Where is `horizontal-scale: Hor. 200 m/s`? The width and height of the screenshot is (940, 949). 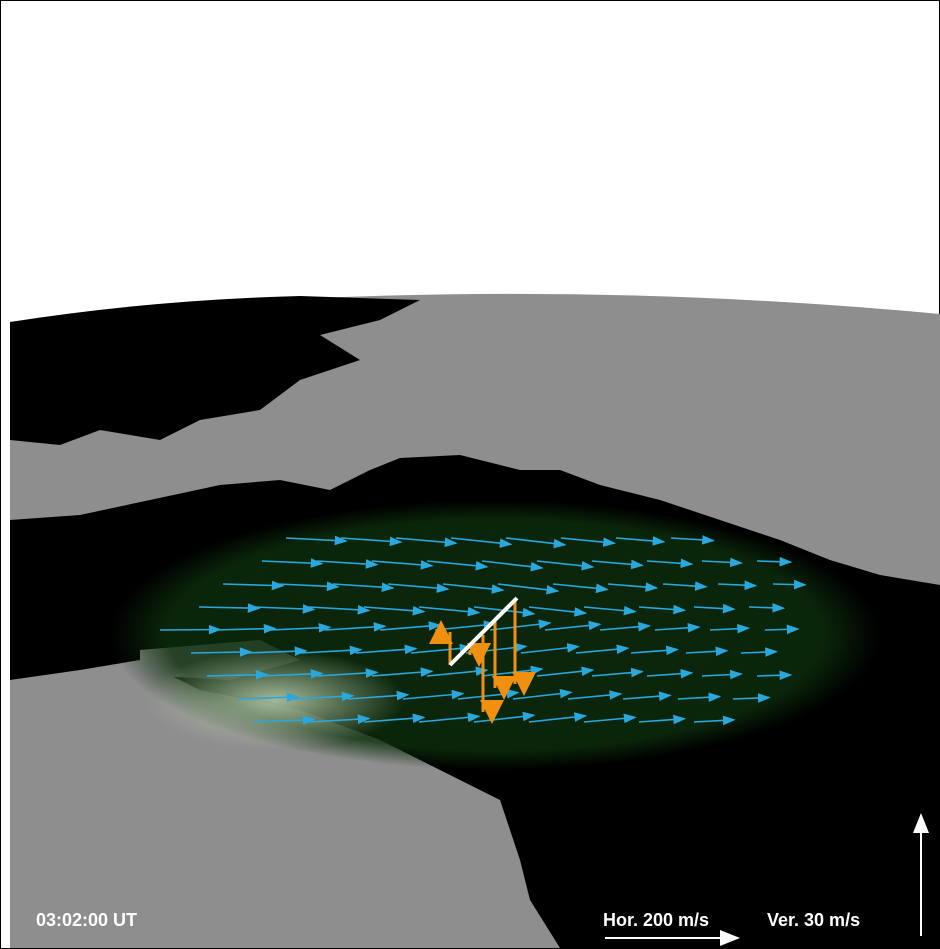
horizontal-scale: Hor. 200 m/s is located at coordinates (656, 920).